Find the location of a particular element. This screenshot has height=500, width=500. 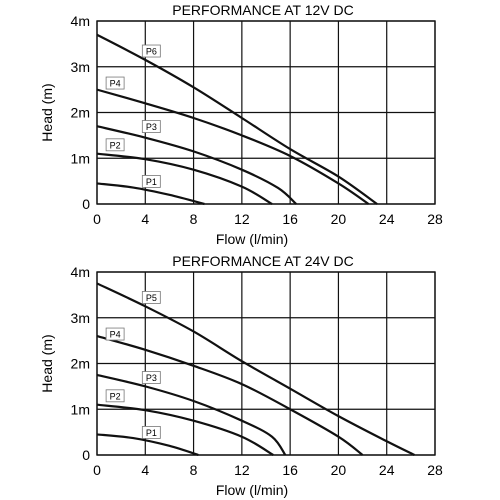

chart-title: PERFORMANCE AT 24V DC is located at coordinates (263, 261).